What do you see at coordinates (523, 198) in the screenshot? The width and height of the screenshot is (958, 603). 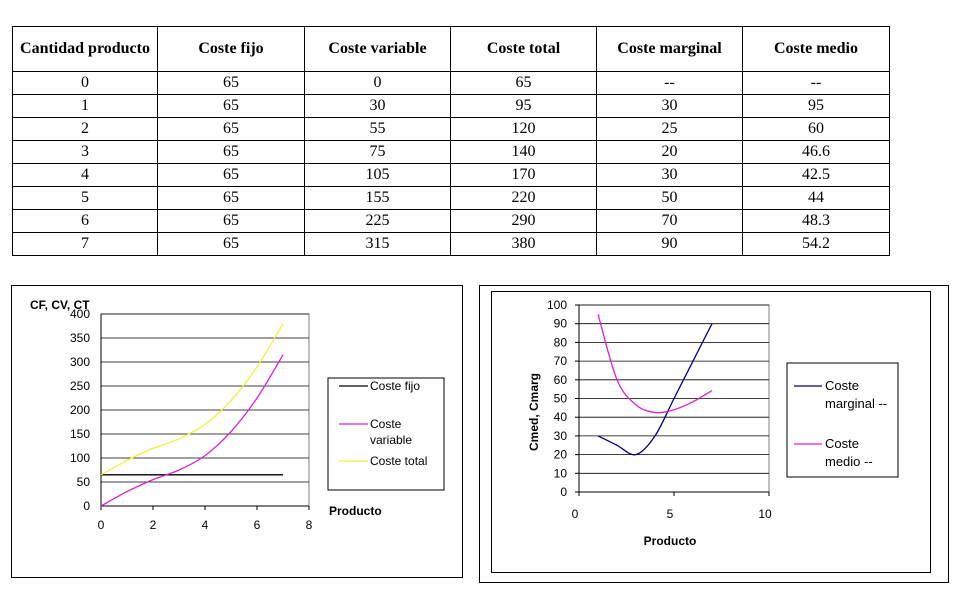 I see `table-cell: 220` at bounding box center [523, 198].